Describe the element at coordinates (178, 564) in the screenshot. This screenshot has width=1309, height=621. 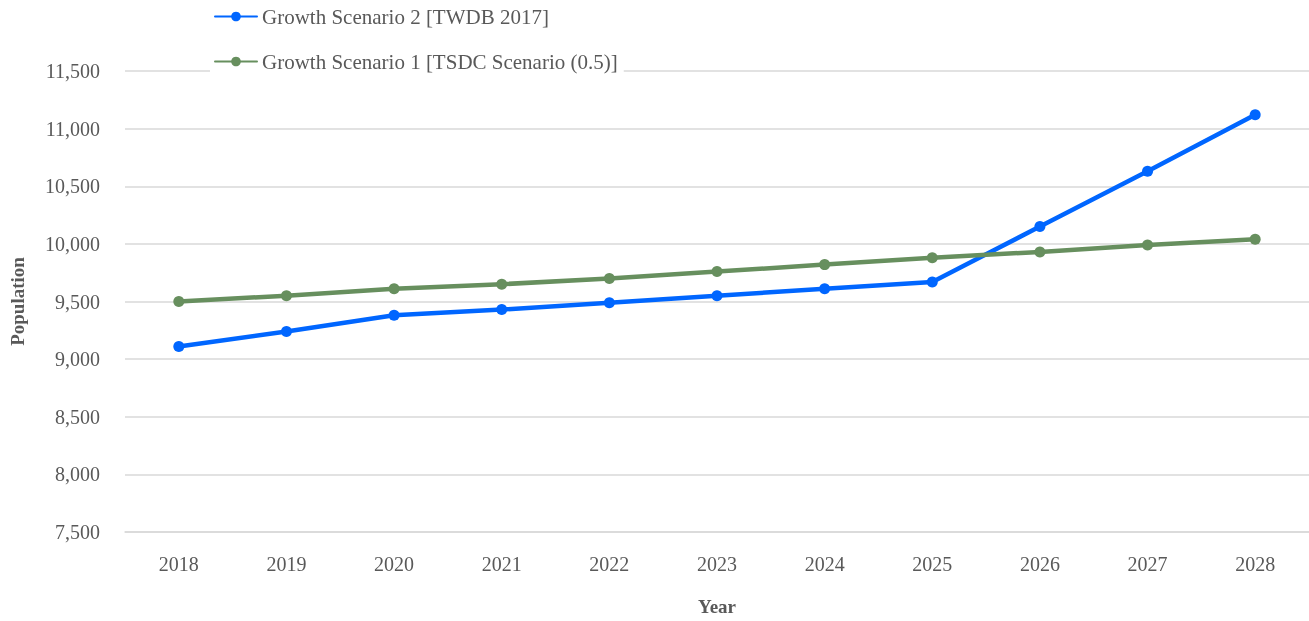
I see `x-tick-label: 2018` at that location.